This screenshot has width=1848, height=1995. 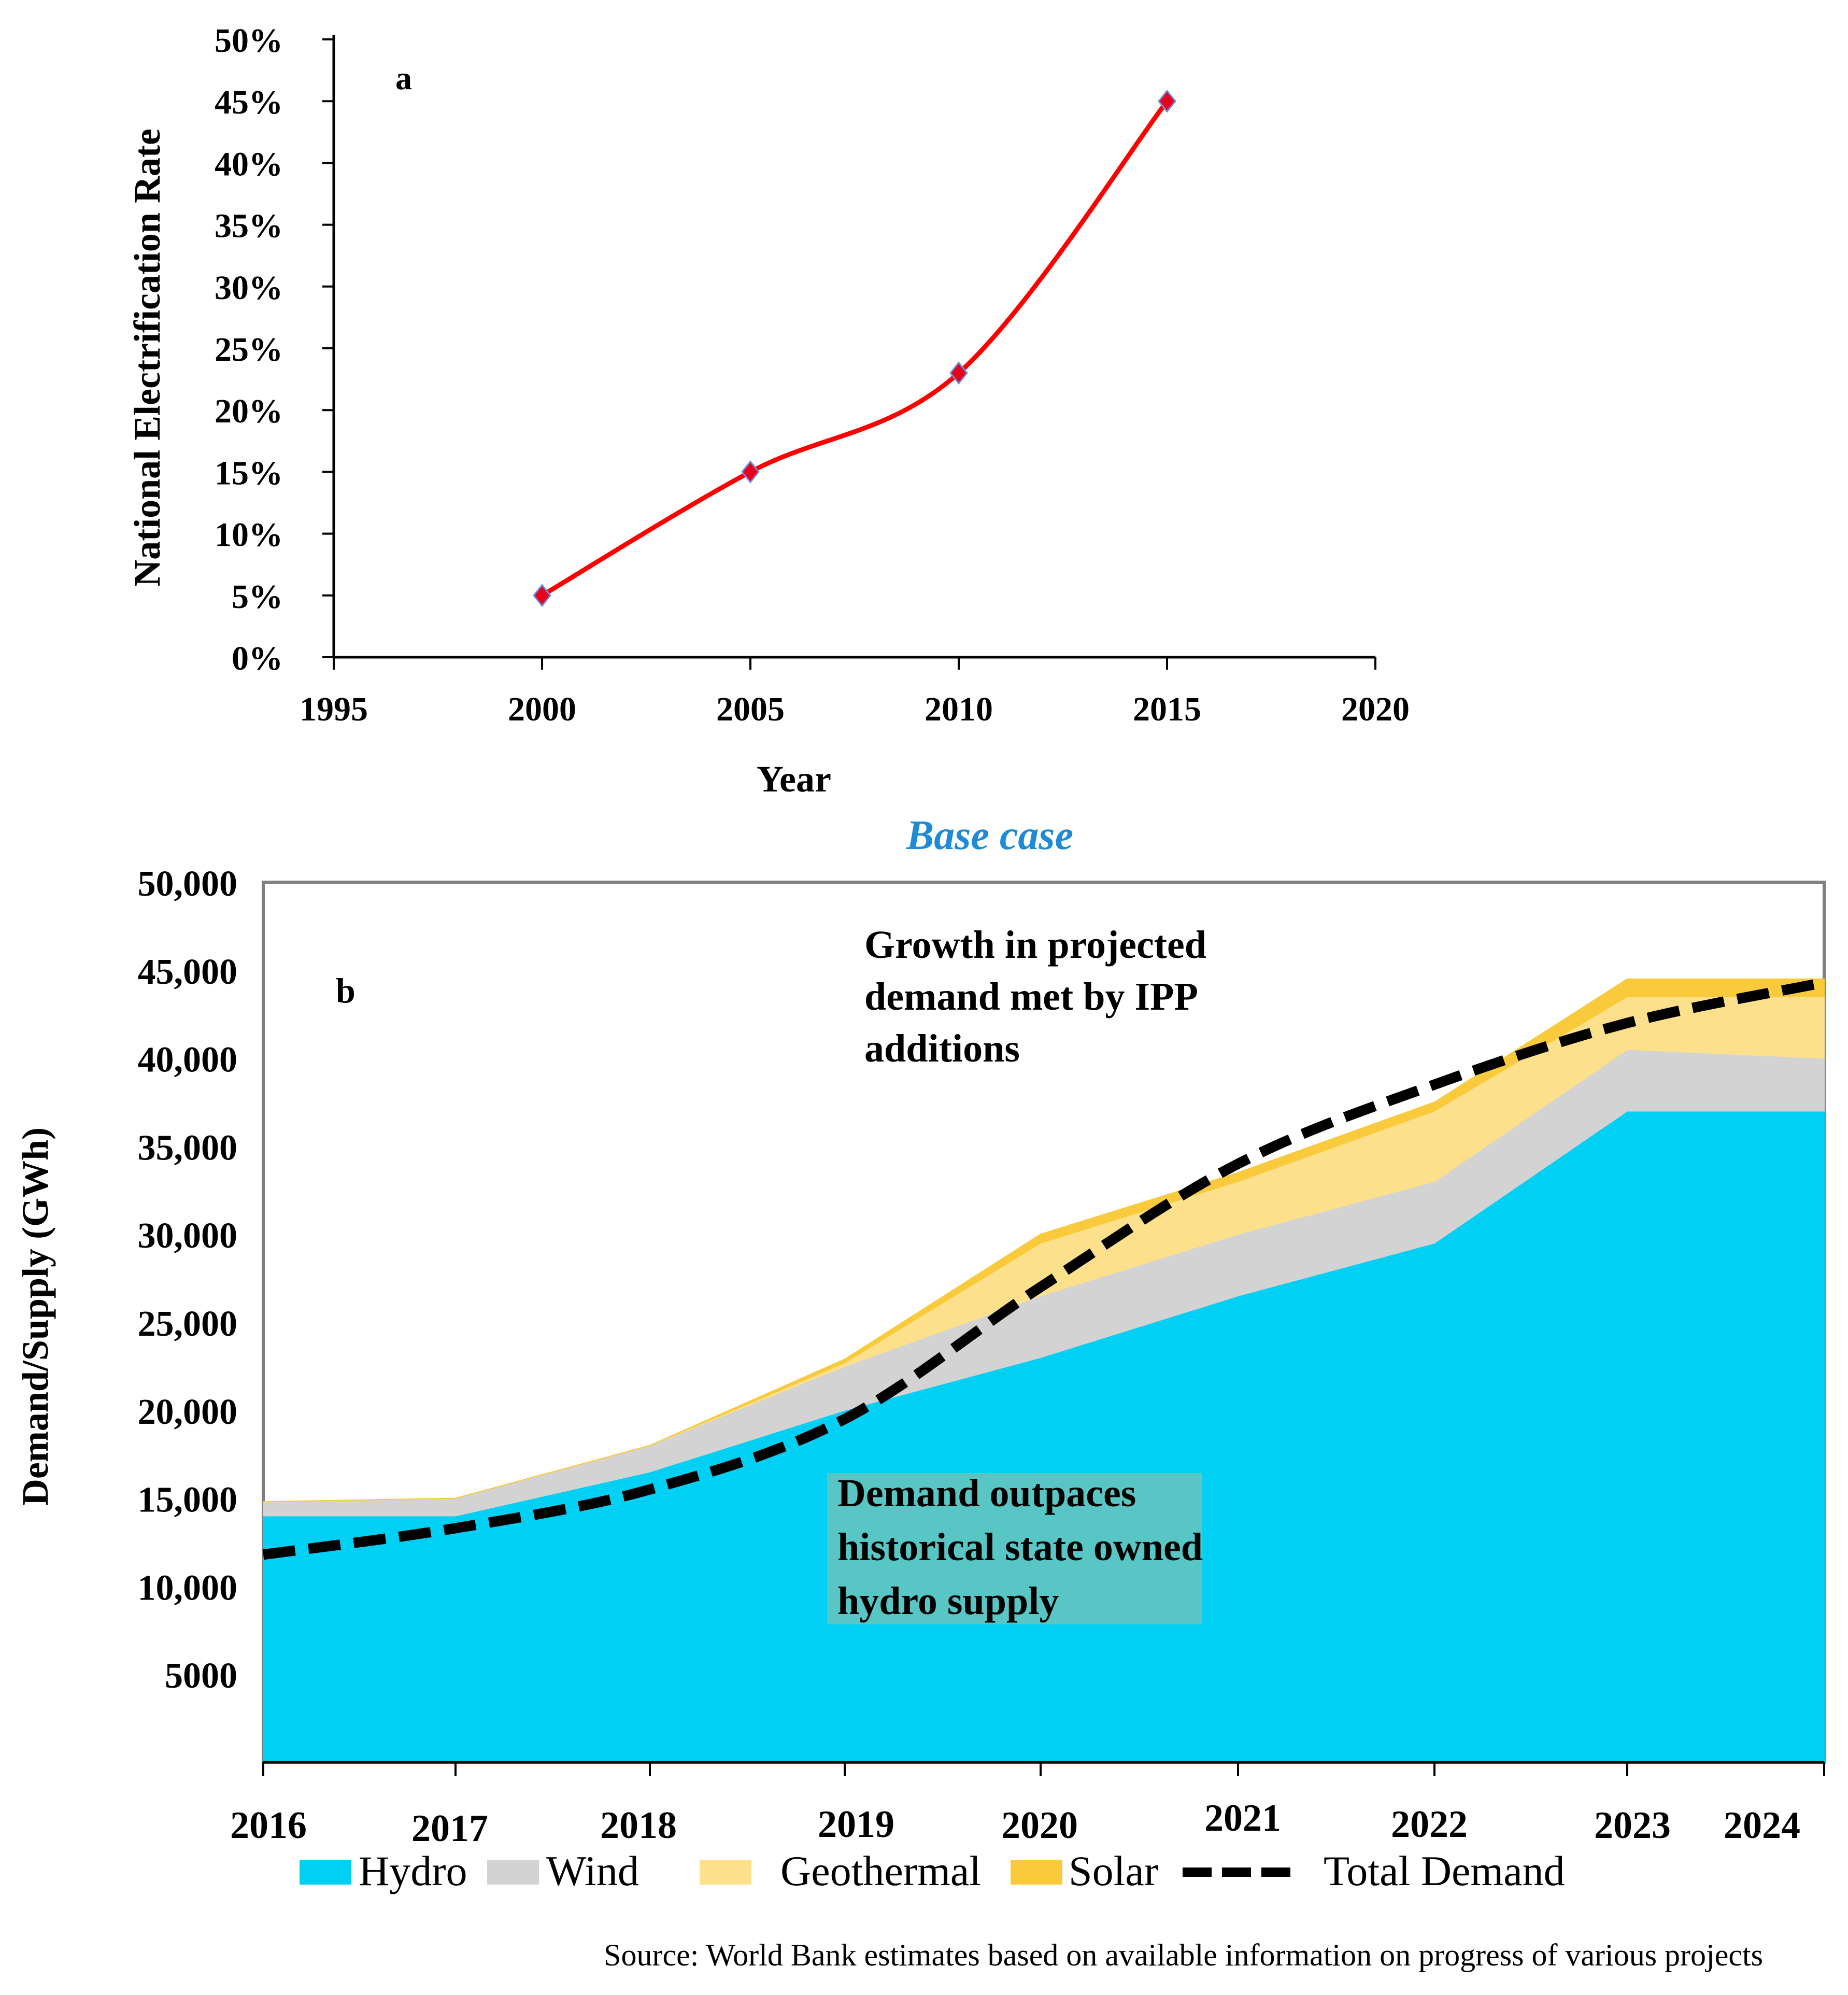 I want to click on panel-a-y-axis-title: National Electrification Rate, so click(x=147, y=358).